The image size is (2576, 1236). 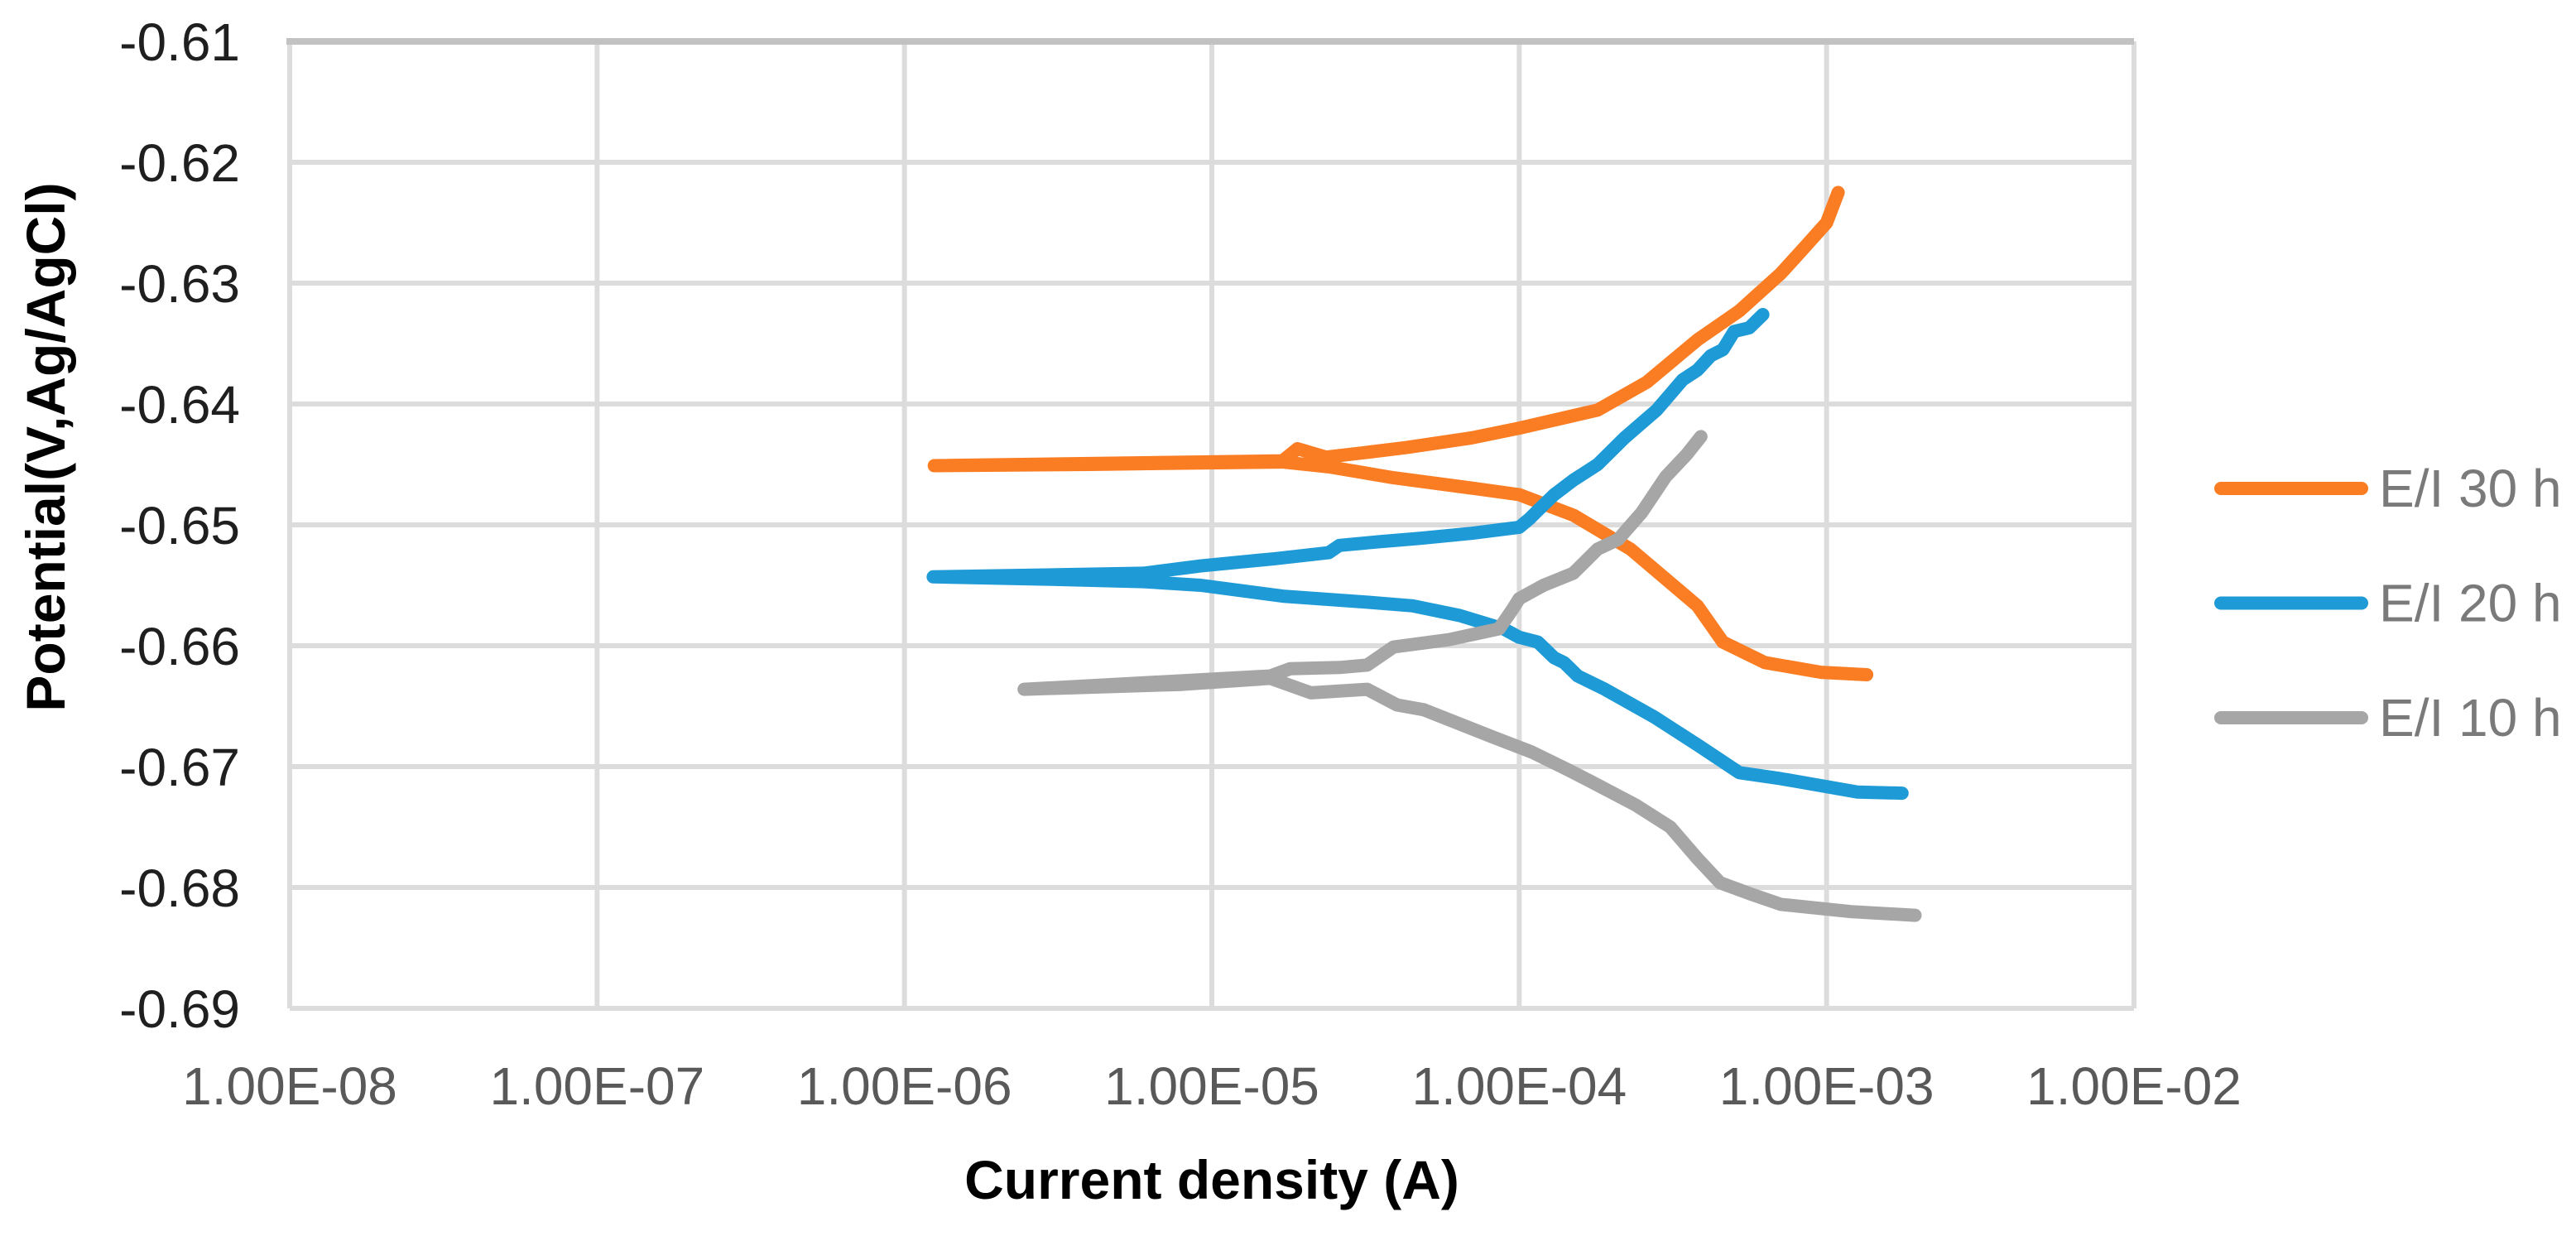 I want to click on y-tick-label: -0.61, so click(x=179, y=42).